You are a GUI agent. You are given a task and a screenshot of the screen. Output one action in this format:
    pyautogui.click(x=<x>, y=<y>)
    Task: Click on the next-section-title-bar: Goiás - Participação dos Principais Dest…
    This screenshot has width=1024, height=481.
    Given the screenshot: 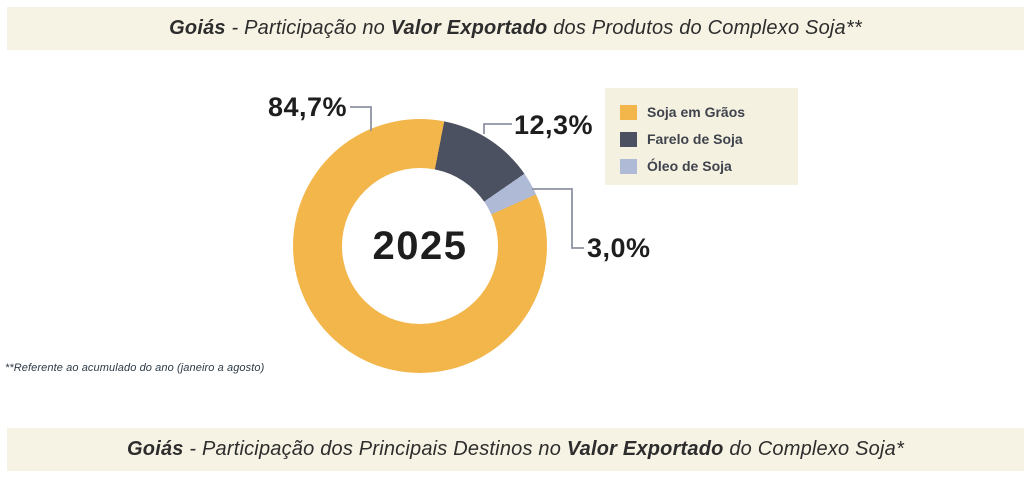 What is the action you would take?
    pyautogui.click(x=515, y=449)
    